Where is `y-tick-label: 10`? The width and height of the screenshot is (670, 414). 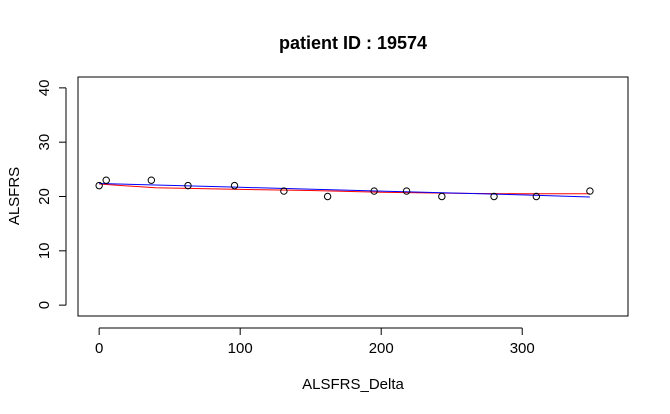
y-tick-label: 10 is located at coordinates (44, 250).